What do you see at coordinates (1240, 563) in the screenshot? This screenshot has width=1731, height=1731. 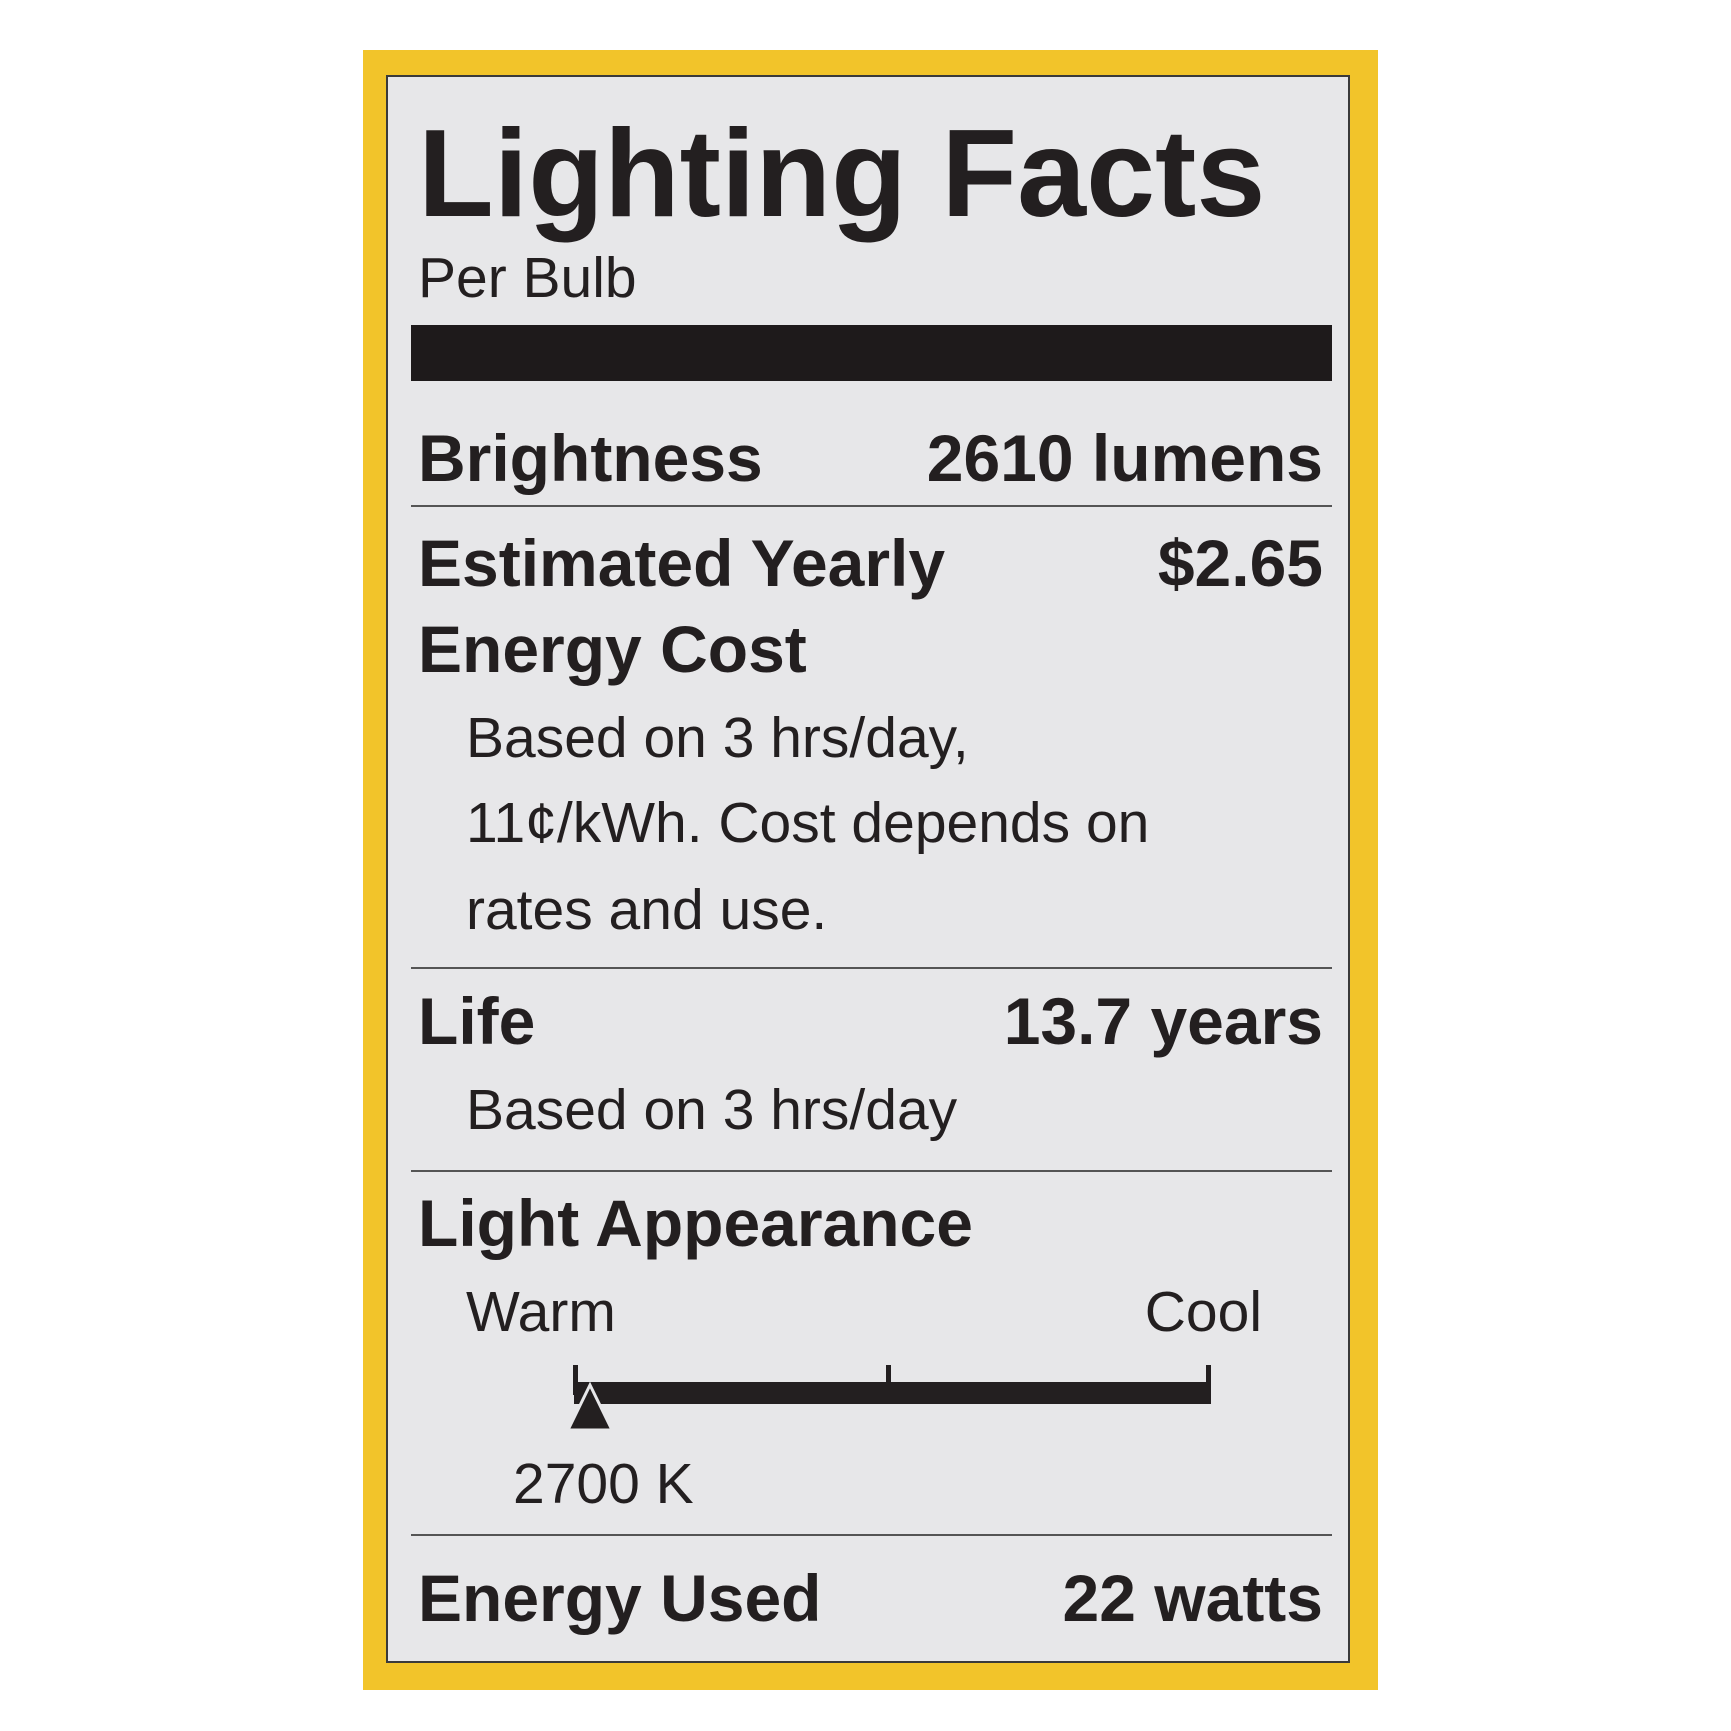 I see `energy-cost-value: $2.65` at bounding box center [1240, 563].